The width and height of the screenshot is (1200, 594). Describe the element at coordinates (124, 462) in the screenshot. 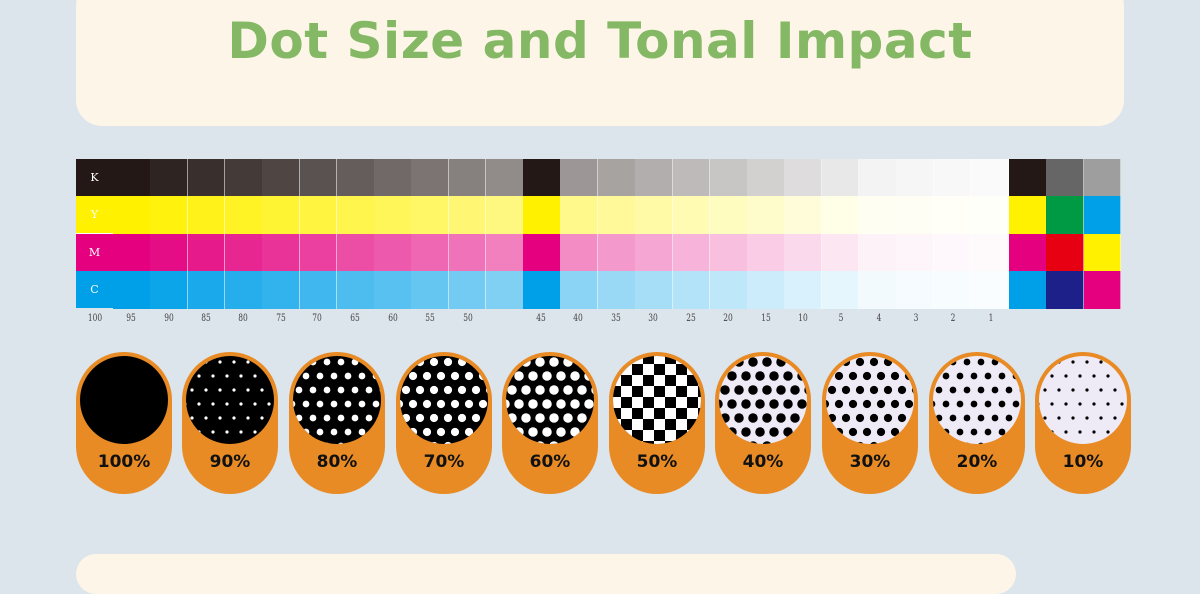

I see `coverage-label: 100%` at that location.